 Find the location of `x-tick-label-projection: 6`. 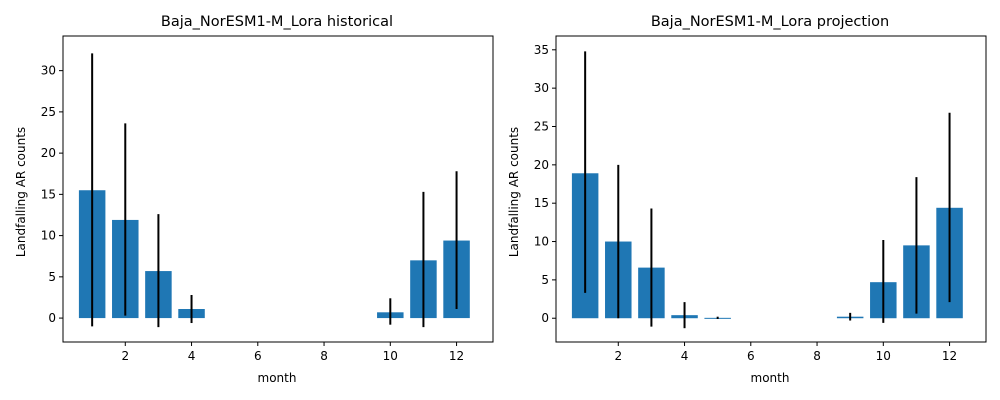

x-tick-label-projection: 6 is located at coordinates (751, 356).